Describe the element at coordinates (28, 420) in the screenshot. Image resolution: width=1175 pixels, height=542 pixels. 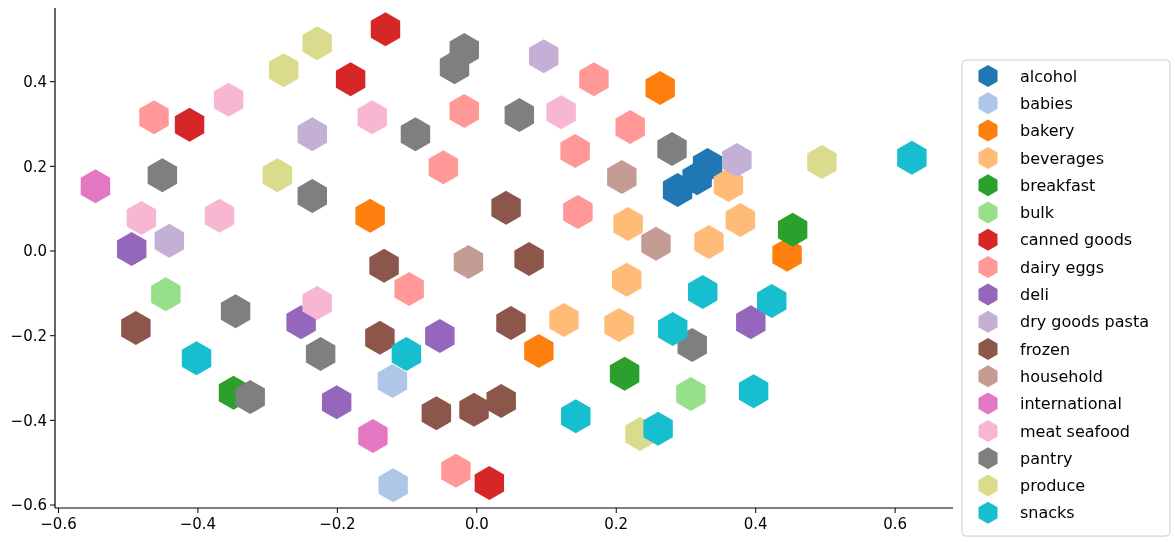
I see `y-tick-label: −0.4` at that location.